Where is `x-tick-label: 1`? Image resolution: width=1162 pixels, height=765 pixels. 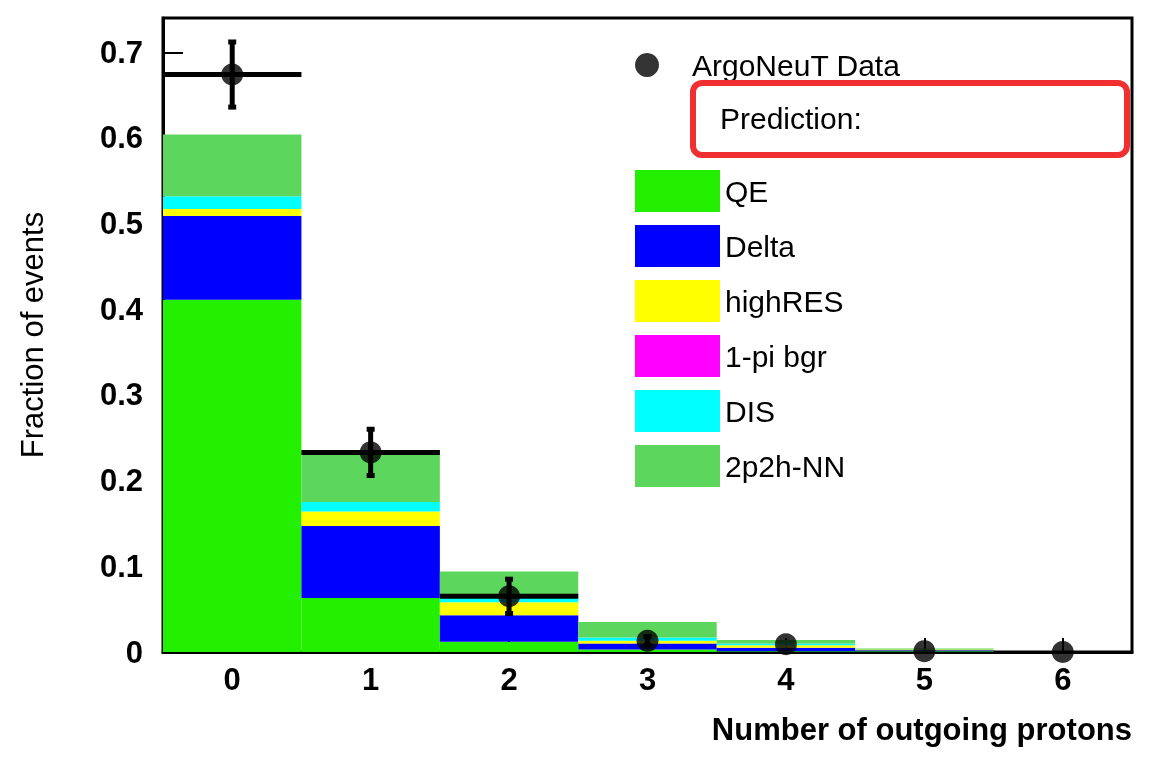 x-tick-label: 1 is located at coordinates (371, 679).